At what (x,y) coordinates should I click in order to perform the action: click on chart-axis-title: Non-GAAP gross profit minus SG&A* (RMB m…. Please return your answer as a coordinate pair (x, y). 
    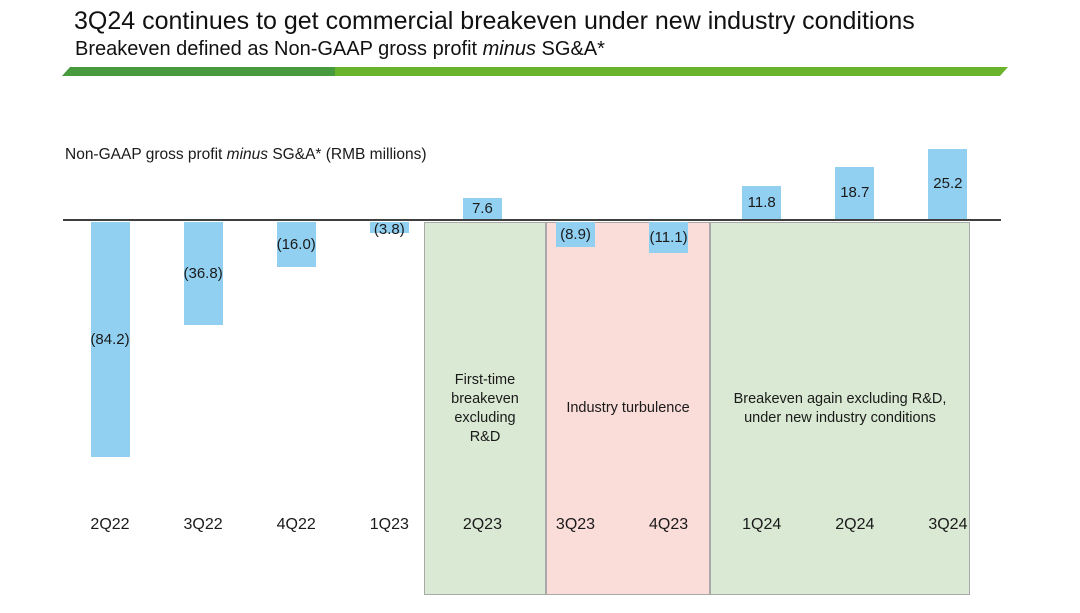
    Looking at the image, I should click on (246, 155).